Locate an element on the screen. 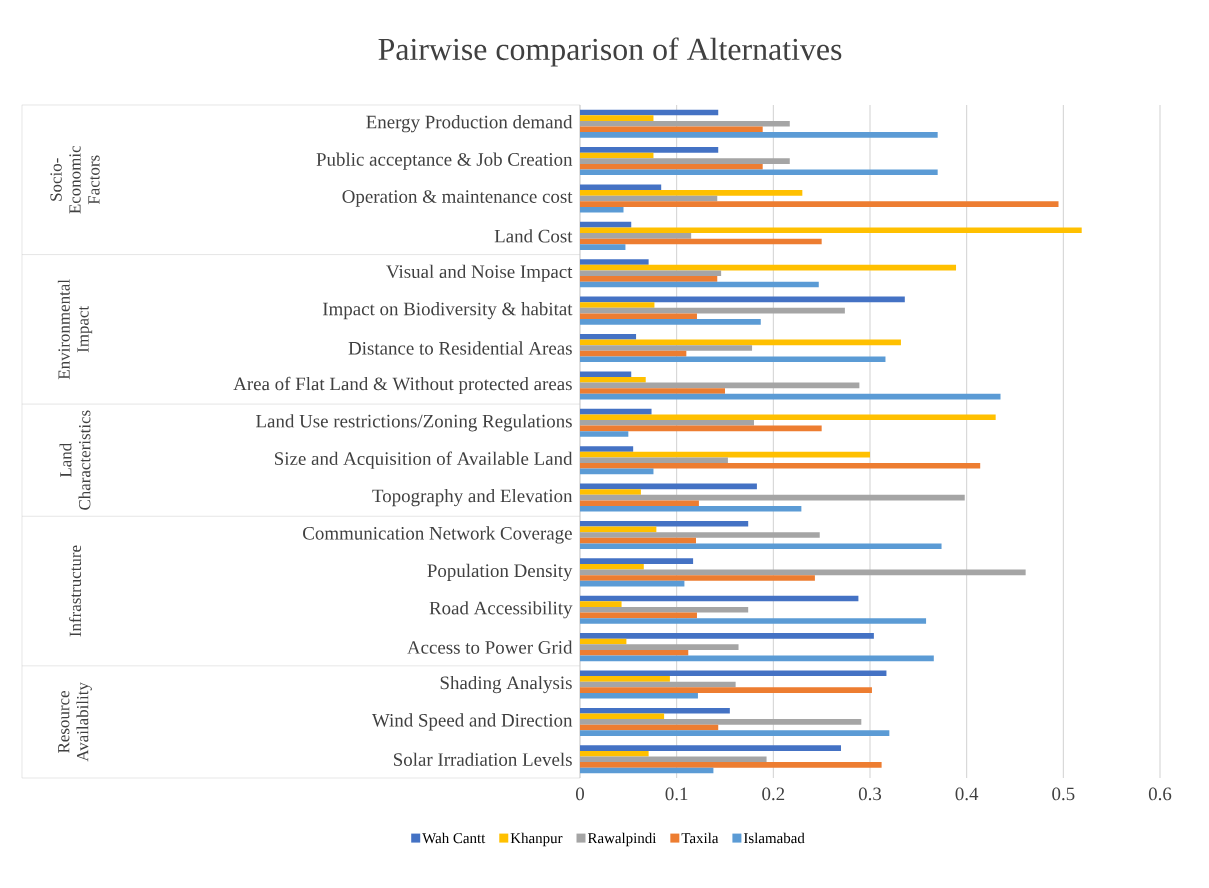 This screenshot has height=888, width=1209. y-tick-label: Shading Analysis is located at coordinates (506, 684).